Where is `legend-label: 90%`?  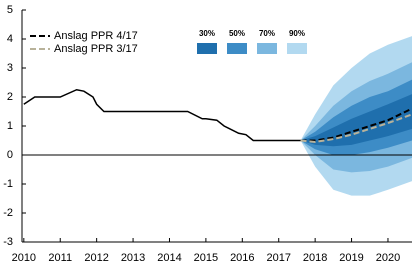 legend-label: 90% is located at coordinates (297, 33).